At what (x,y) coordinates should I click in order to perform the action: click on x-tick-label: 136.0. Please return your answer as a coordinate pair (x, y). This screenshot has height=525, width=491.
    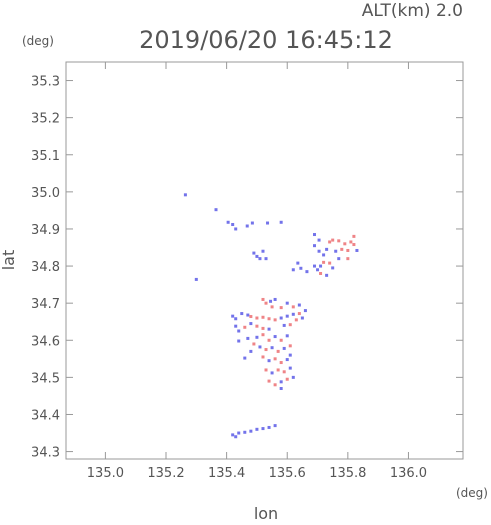
    Looking at the image, I should click on (408, 473).